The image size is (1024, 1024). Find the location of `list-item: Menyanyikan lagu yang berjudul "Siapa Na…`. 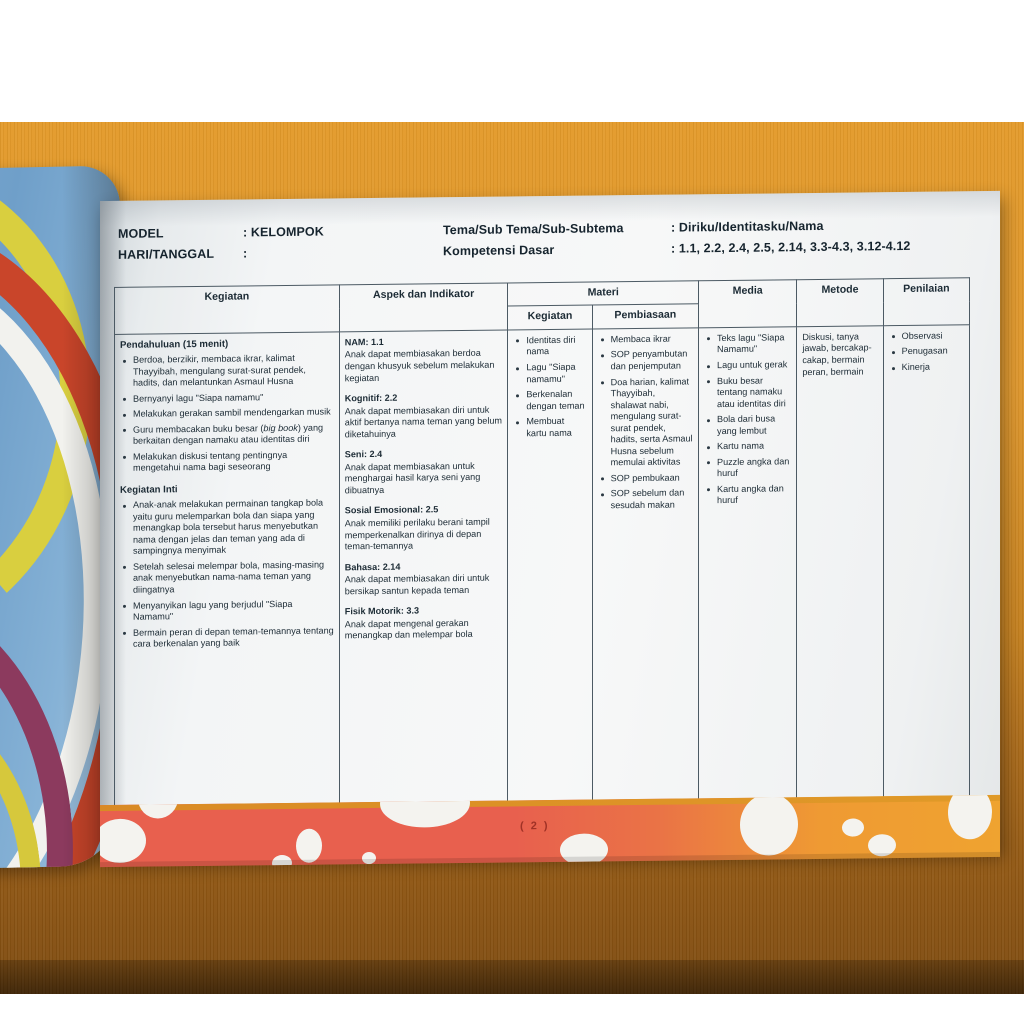

list-item: Menyanyikan lagu yang berjudul "Siapa Na… is located at coordinates (227, 611).